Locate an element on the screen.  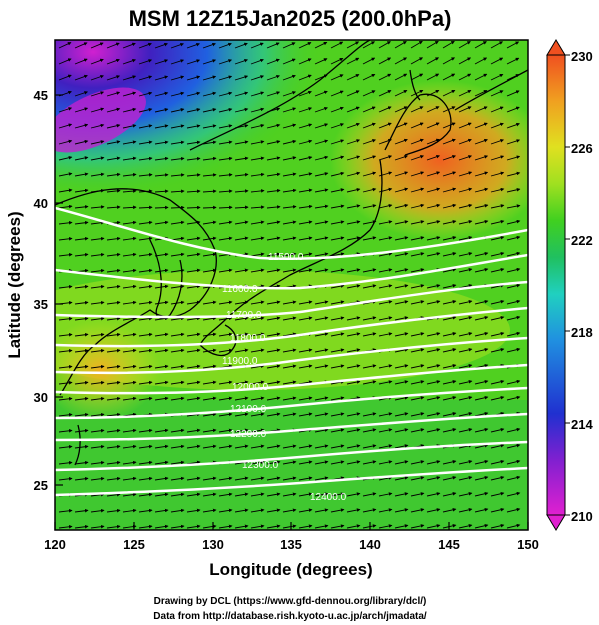
contour-label-11700: 11700.0 is located at coordinates (244, 315).